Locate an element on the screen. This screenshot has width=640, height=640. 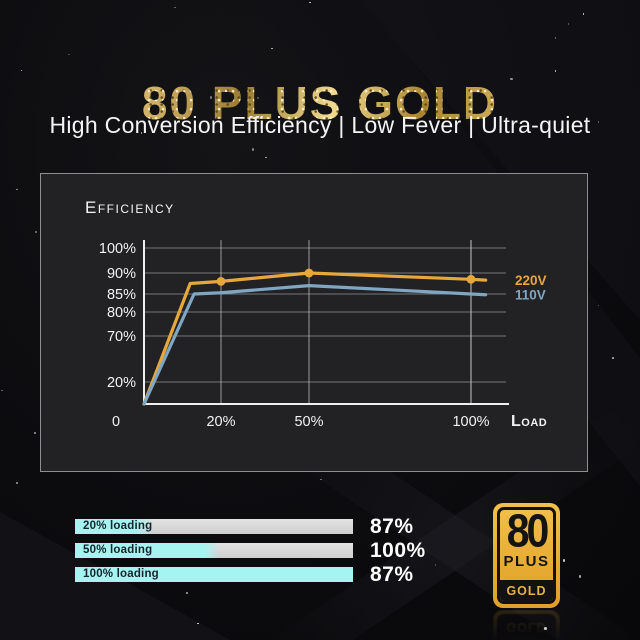
badge-plus-label: PLUS is located at coordinates (526, 561).